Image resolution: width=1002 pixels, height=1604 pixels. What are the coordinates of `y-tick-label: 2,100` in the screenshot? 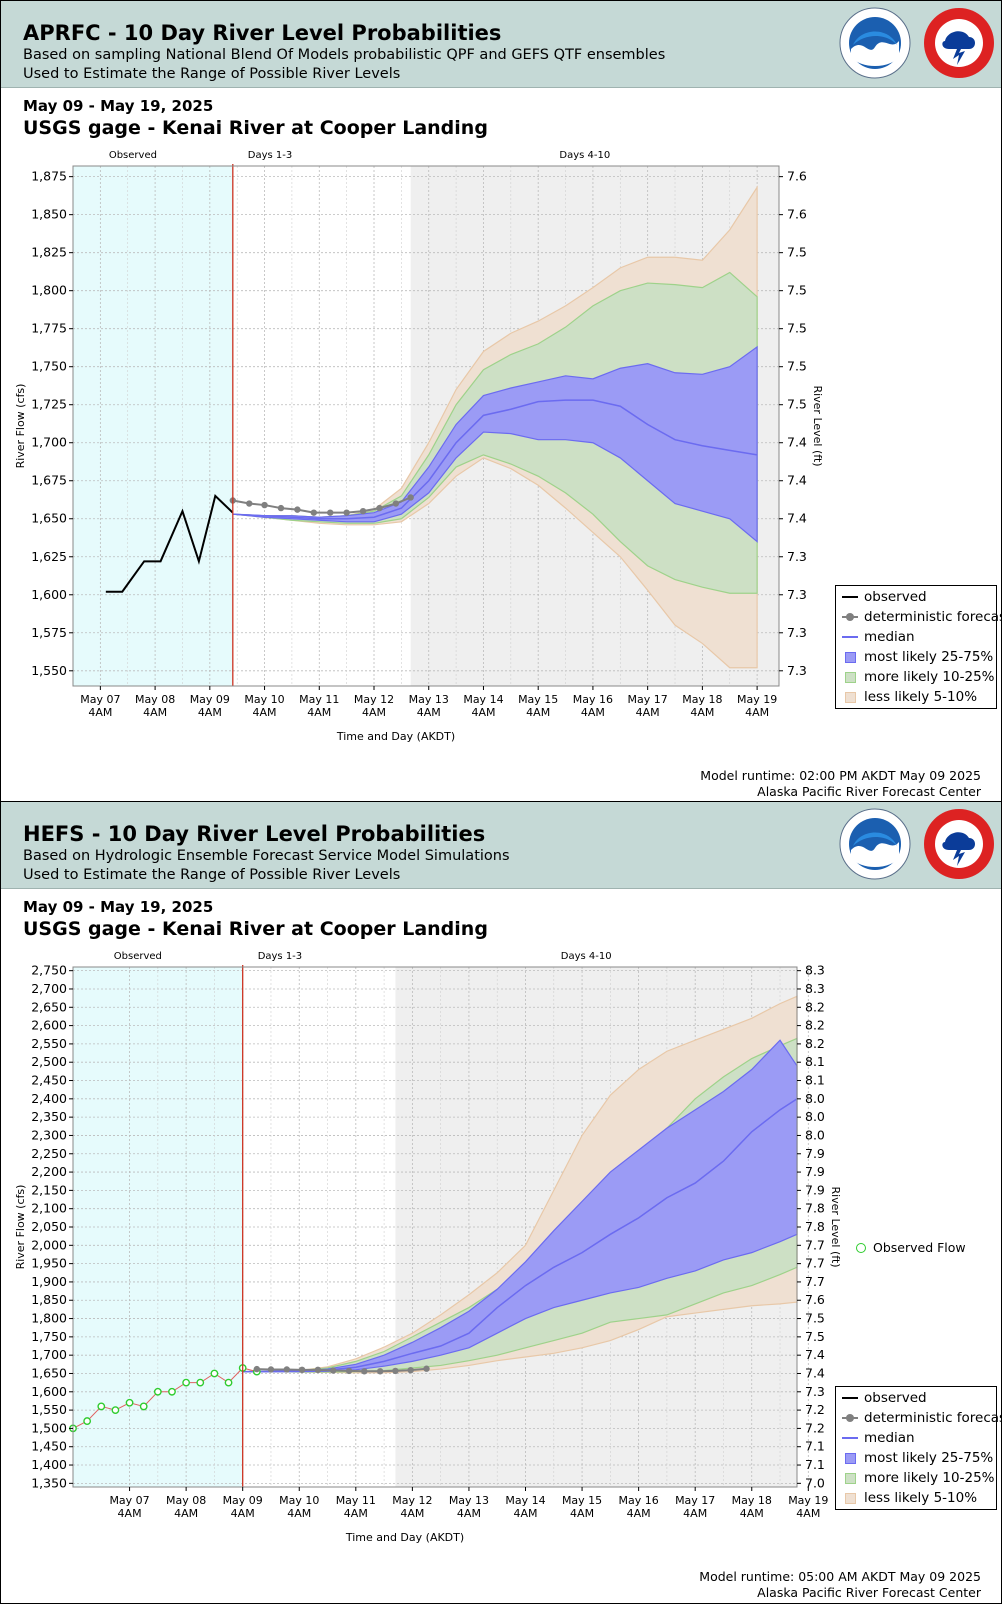 It's located at (49, 1208).